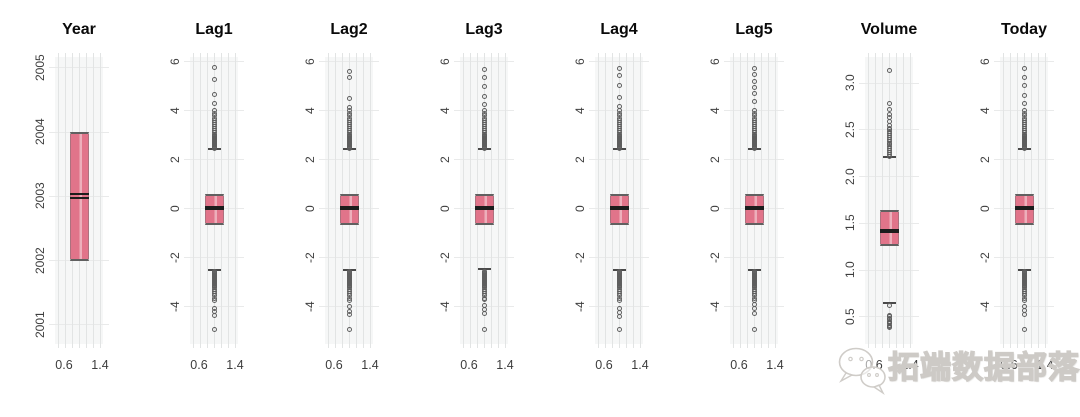  Describe the element at coordinates (1024, 29) in the screenshot. I see `panel-title: Today` at that location.